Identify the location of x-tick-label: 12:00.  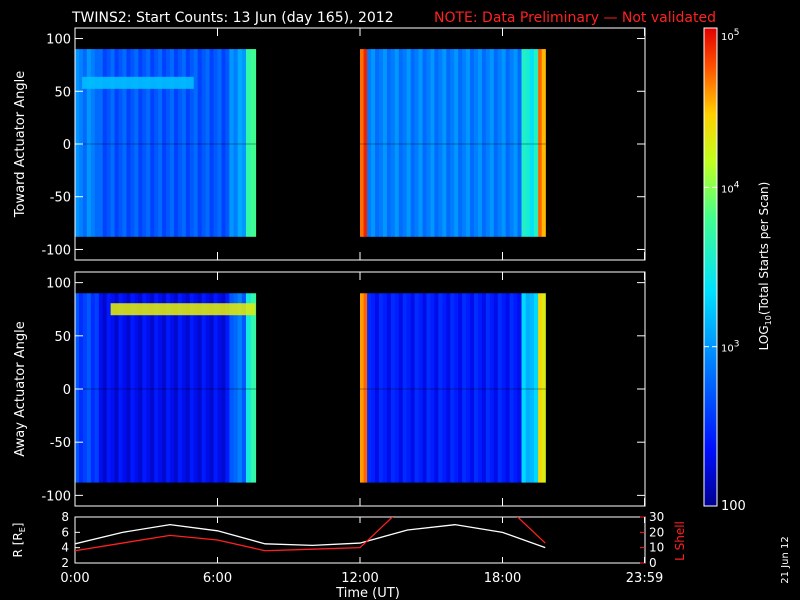
(359, 578).